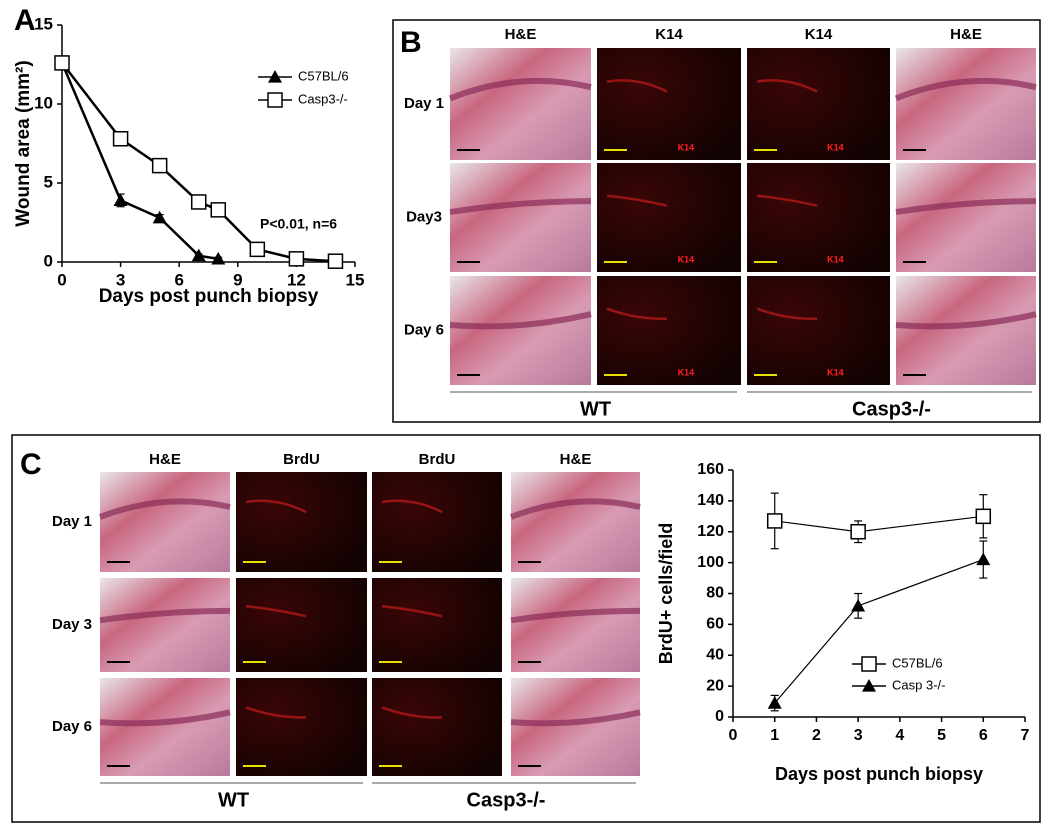 The height and width of the screenshot is (828, 1050). Describe the element at coordinates (296, 279) in the screenshot. I see `x-tick-label: 12` at that location.